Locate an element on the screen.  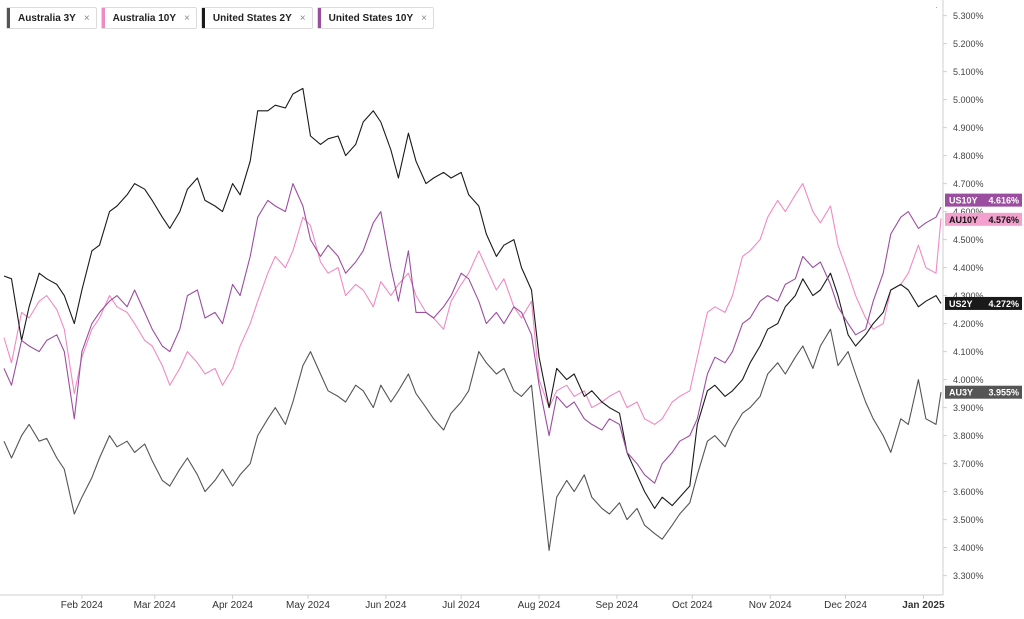
x-tick-label: Jul 2024 is located at coordinates (461, 605).